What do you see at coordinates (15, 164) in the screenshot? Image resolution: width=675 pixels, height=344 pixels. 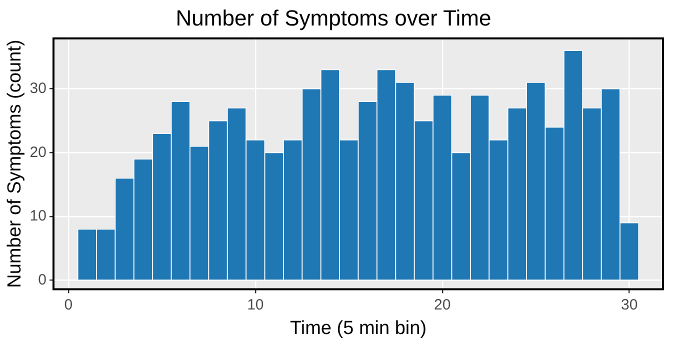 I see `y-axis-title: Number of Symptoms (count)` at bounding box center [15, 164].